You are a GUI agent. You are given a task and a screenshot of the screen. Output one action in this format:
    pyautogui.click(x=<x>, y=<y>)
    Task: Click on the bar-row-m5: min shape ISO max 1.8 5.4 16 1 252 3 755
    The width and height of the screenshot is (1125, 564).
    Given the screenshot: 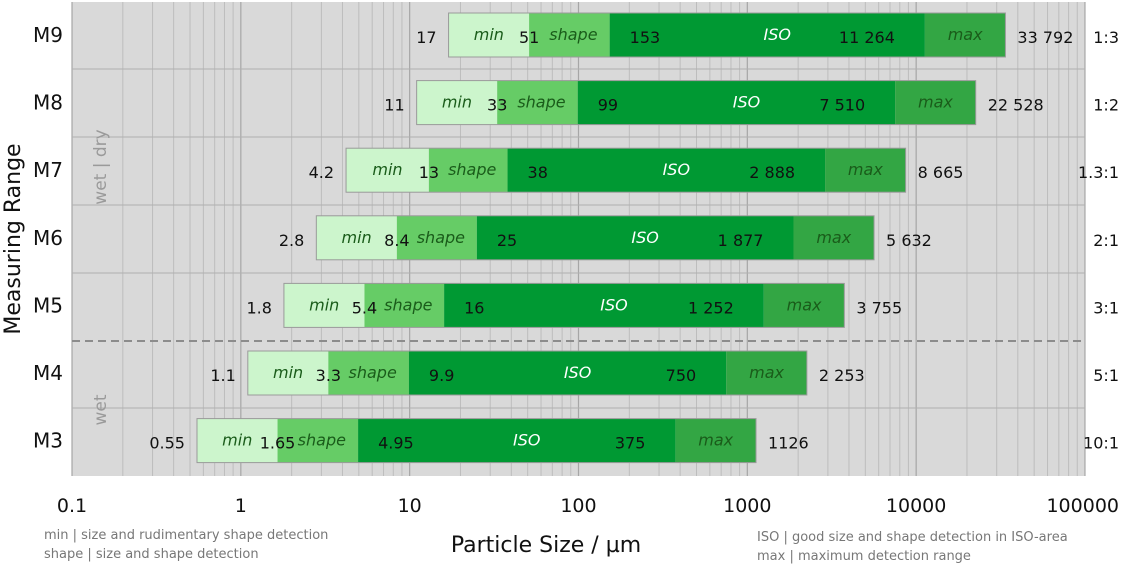 What is the action you would take?
    pyautogui.click(x=574, y=305)
    